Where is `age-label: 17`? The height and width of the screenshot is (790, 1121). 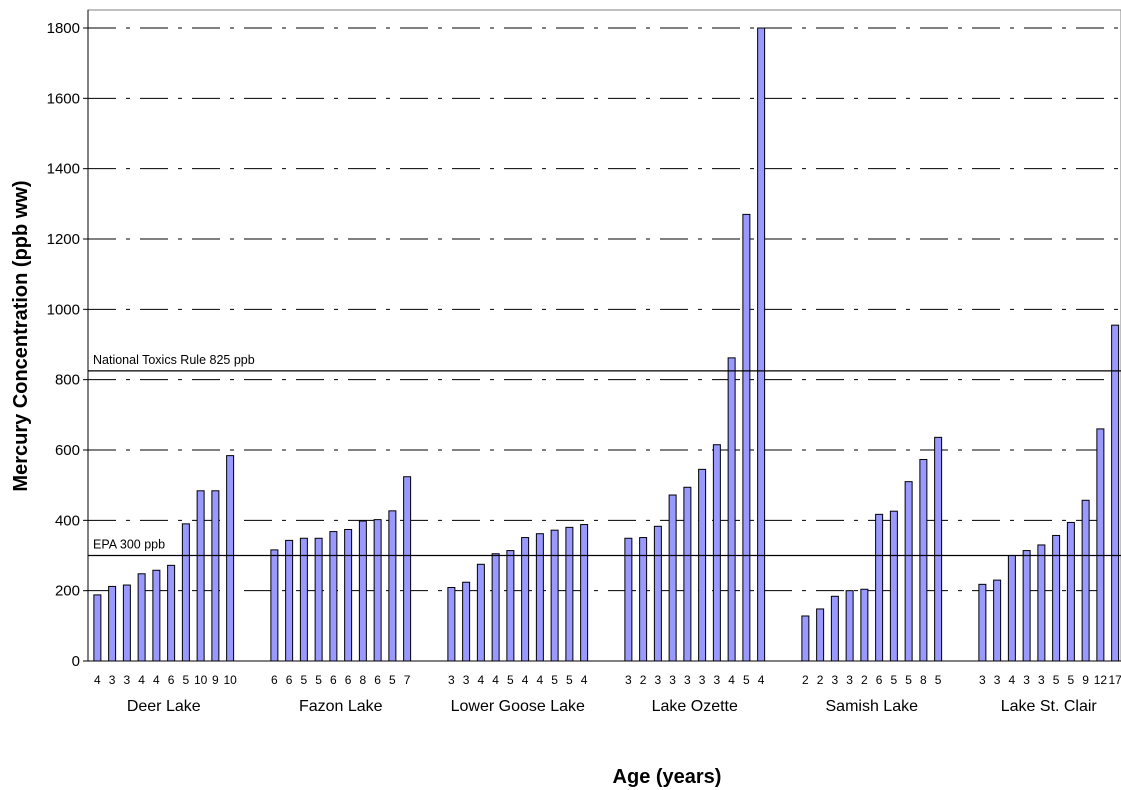 age-label: 17 is located at coordinates (1114, 680).